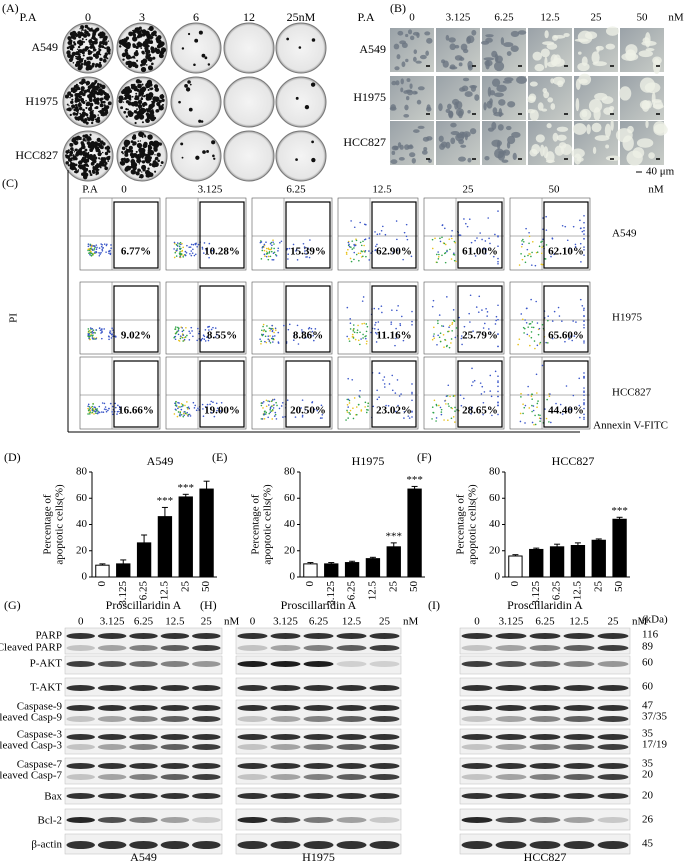  I want to click on bar, so click(331, 570).